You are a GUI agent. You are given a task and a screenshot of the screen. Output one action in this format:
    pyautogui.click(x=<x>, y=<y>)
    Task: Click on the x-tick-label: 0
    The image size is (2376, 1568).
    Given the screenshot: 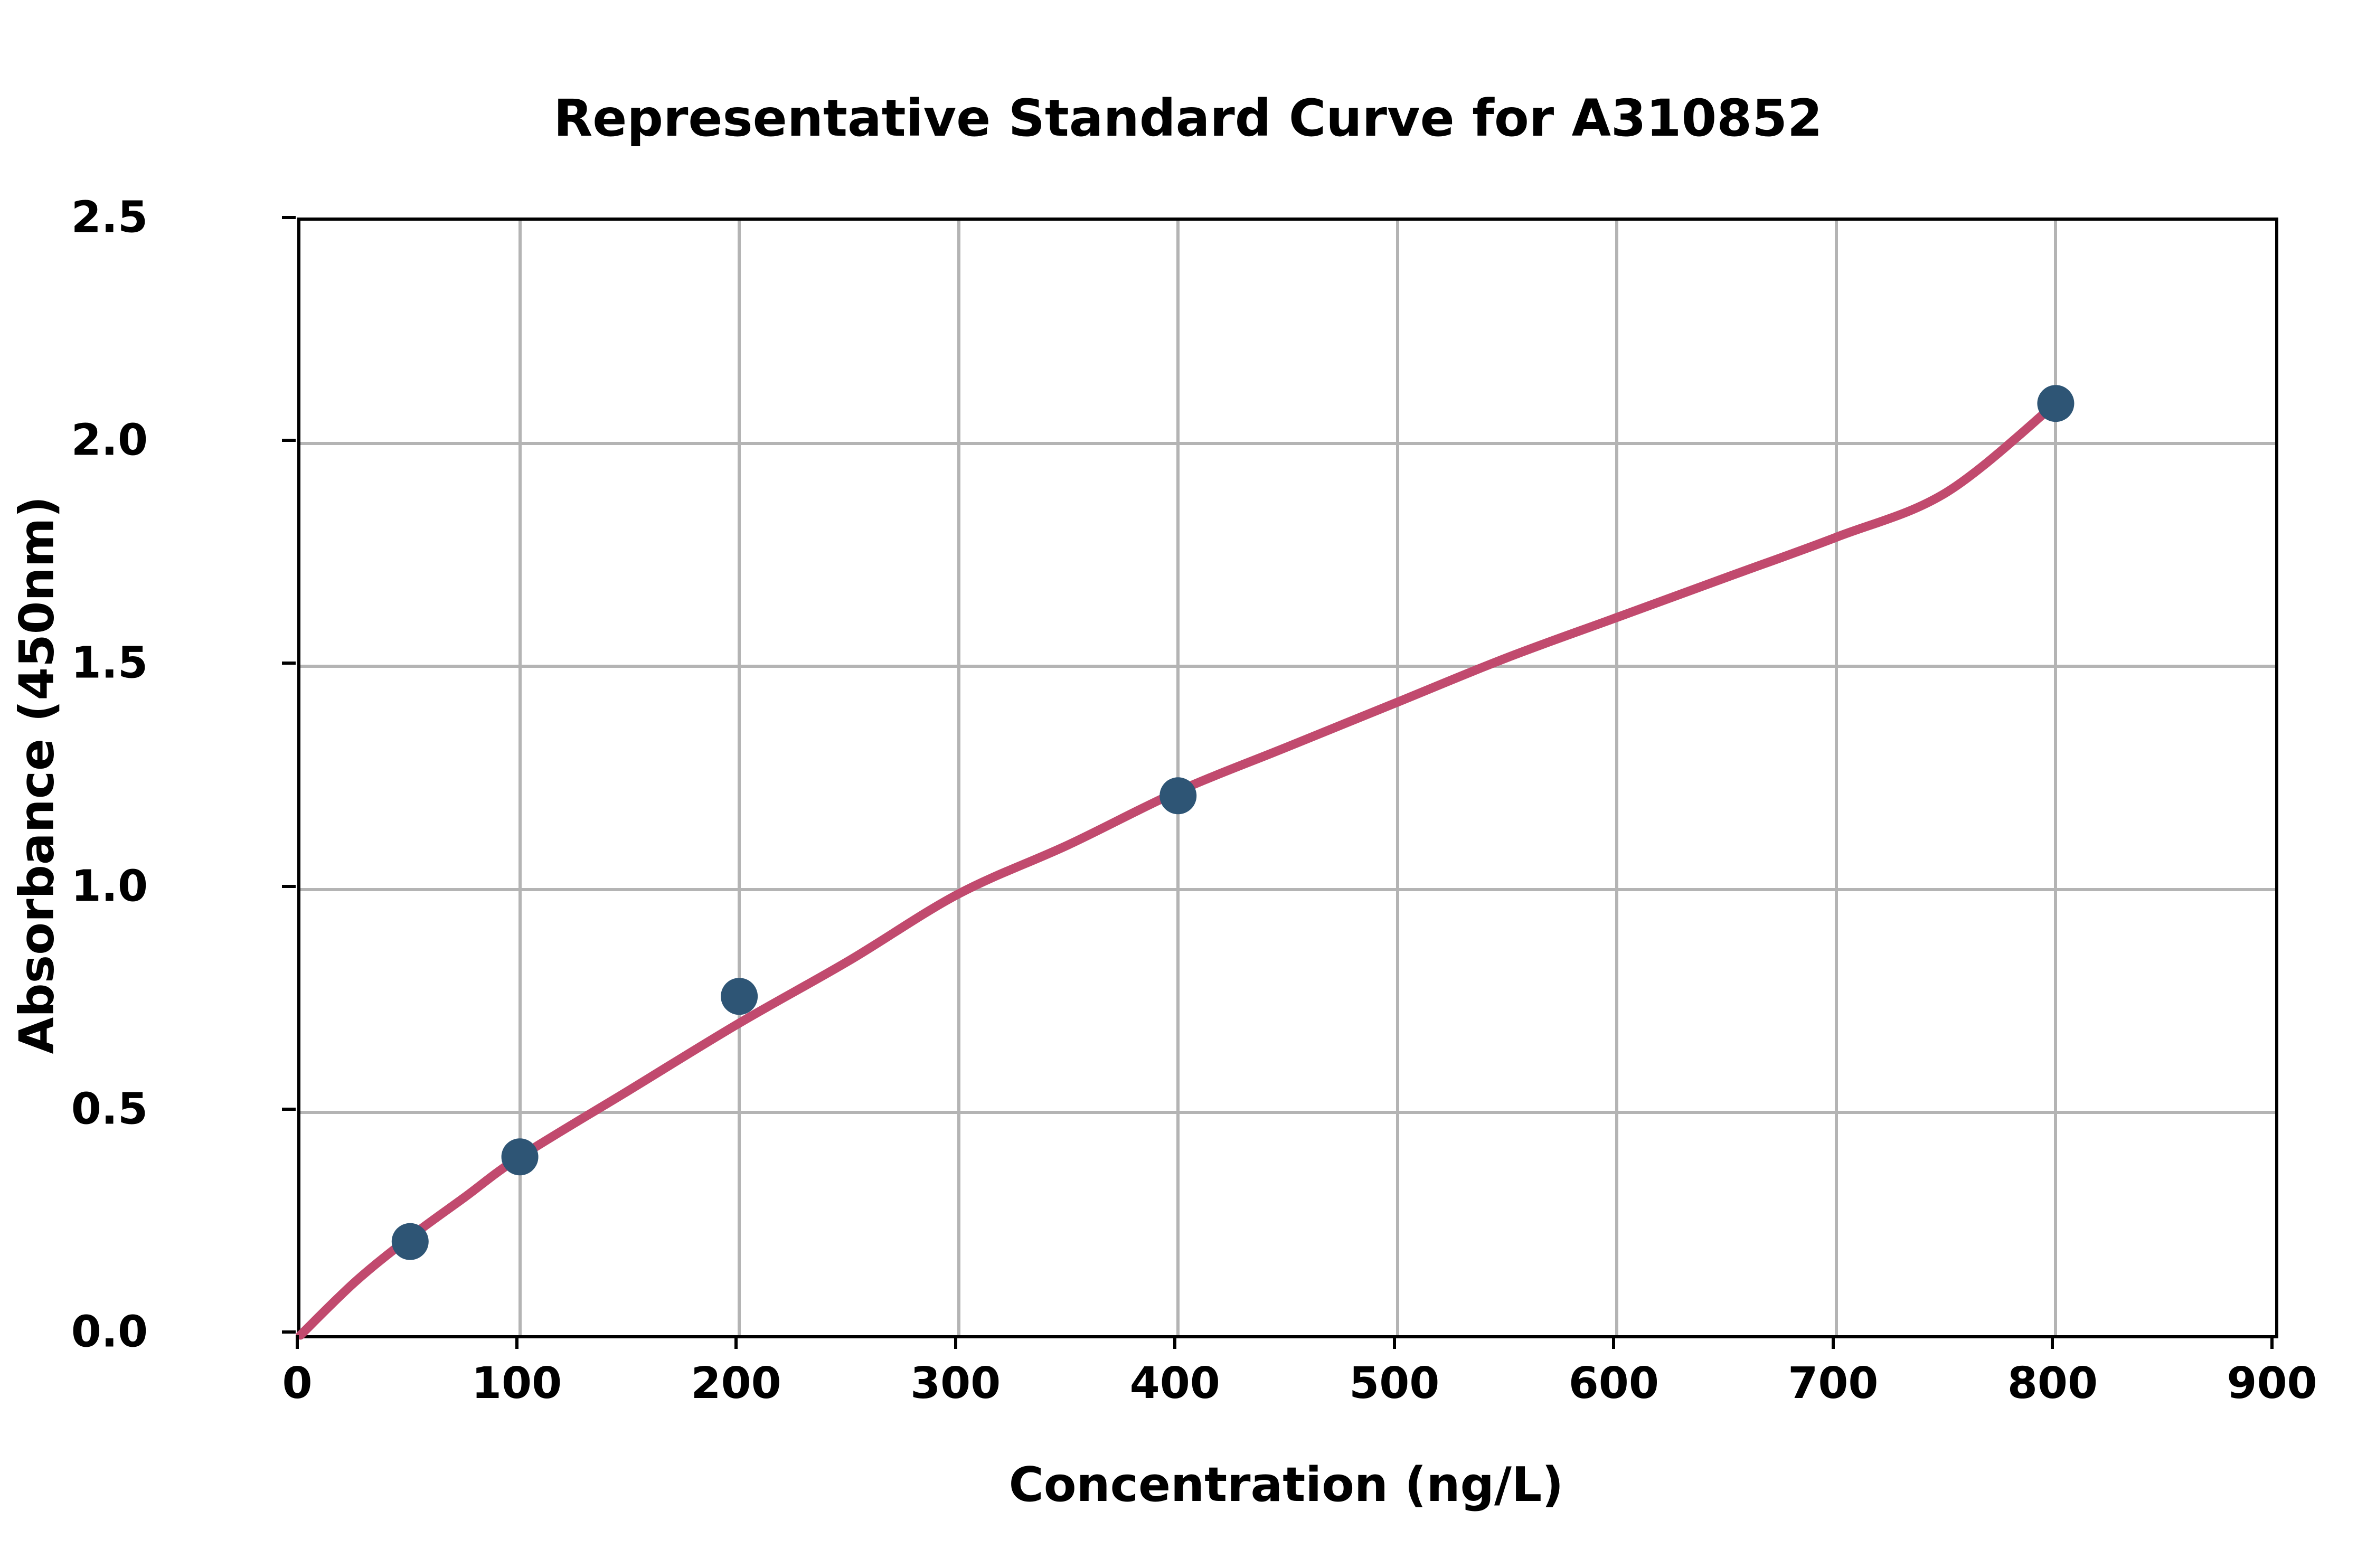 What is the action you would take?
    pyautogui.click(x=298, y=1384)
    